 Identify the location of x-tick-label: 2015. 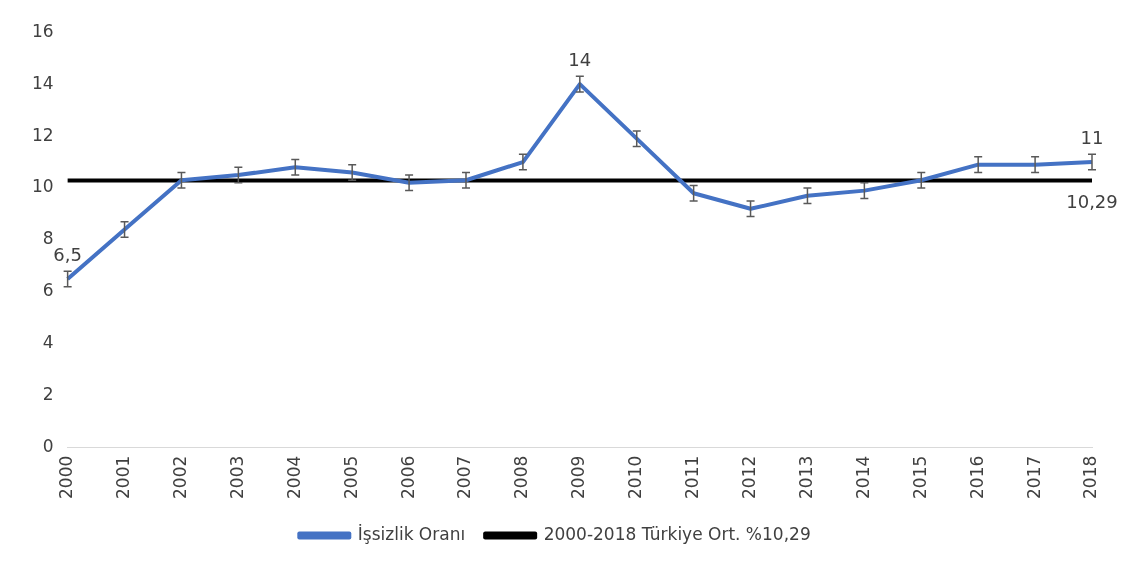
(919, 477).